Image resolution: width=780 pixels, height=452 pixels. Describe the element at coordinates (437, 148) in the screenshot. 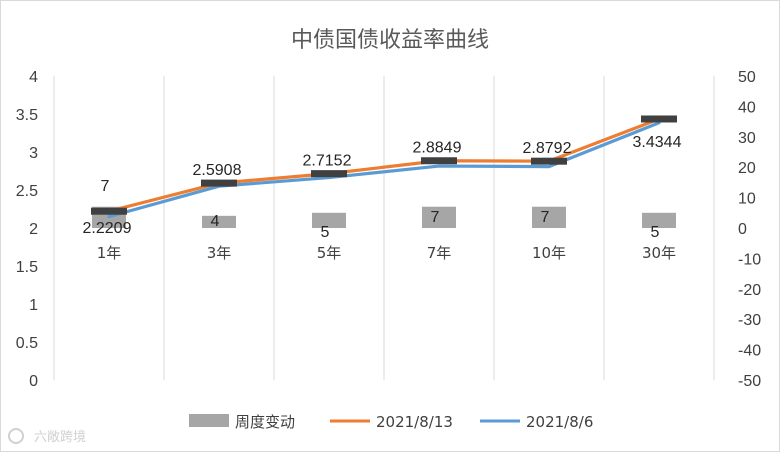

I see `line-data-label: 2.8849` at that location.